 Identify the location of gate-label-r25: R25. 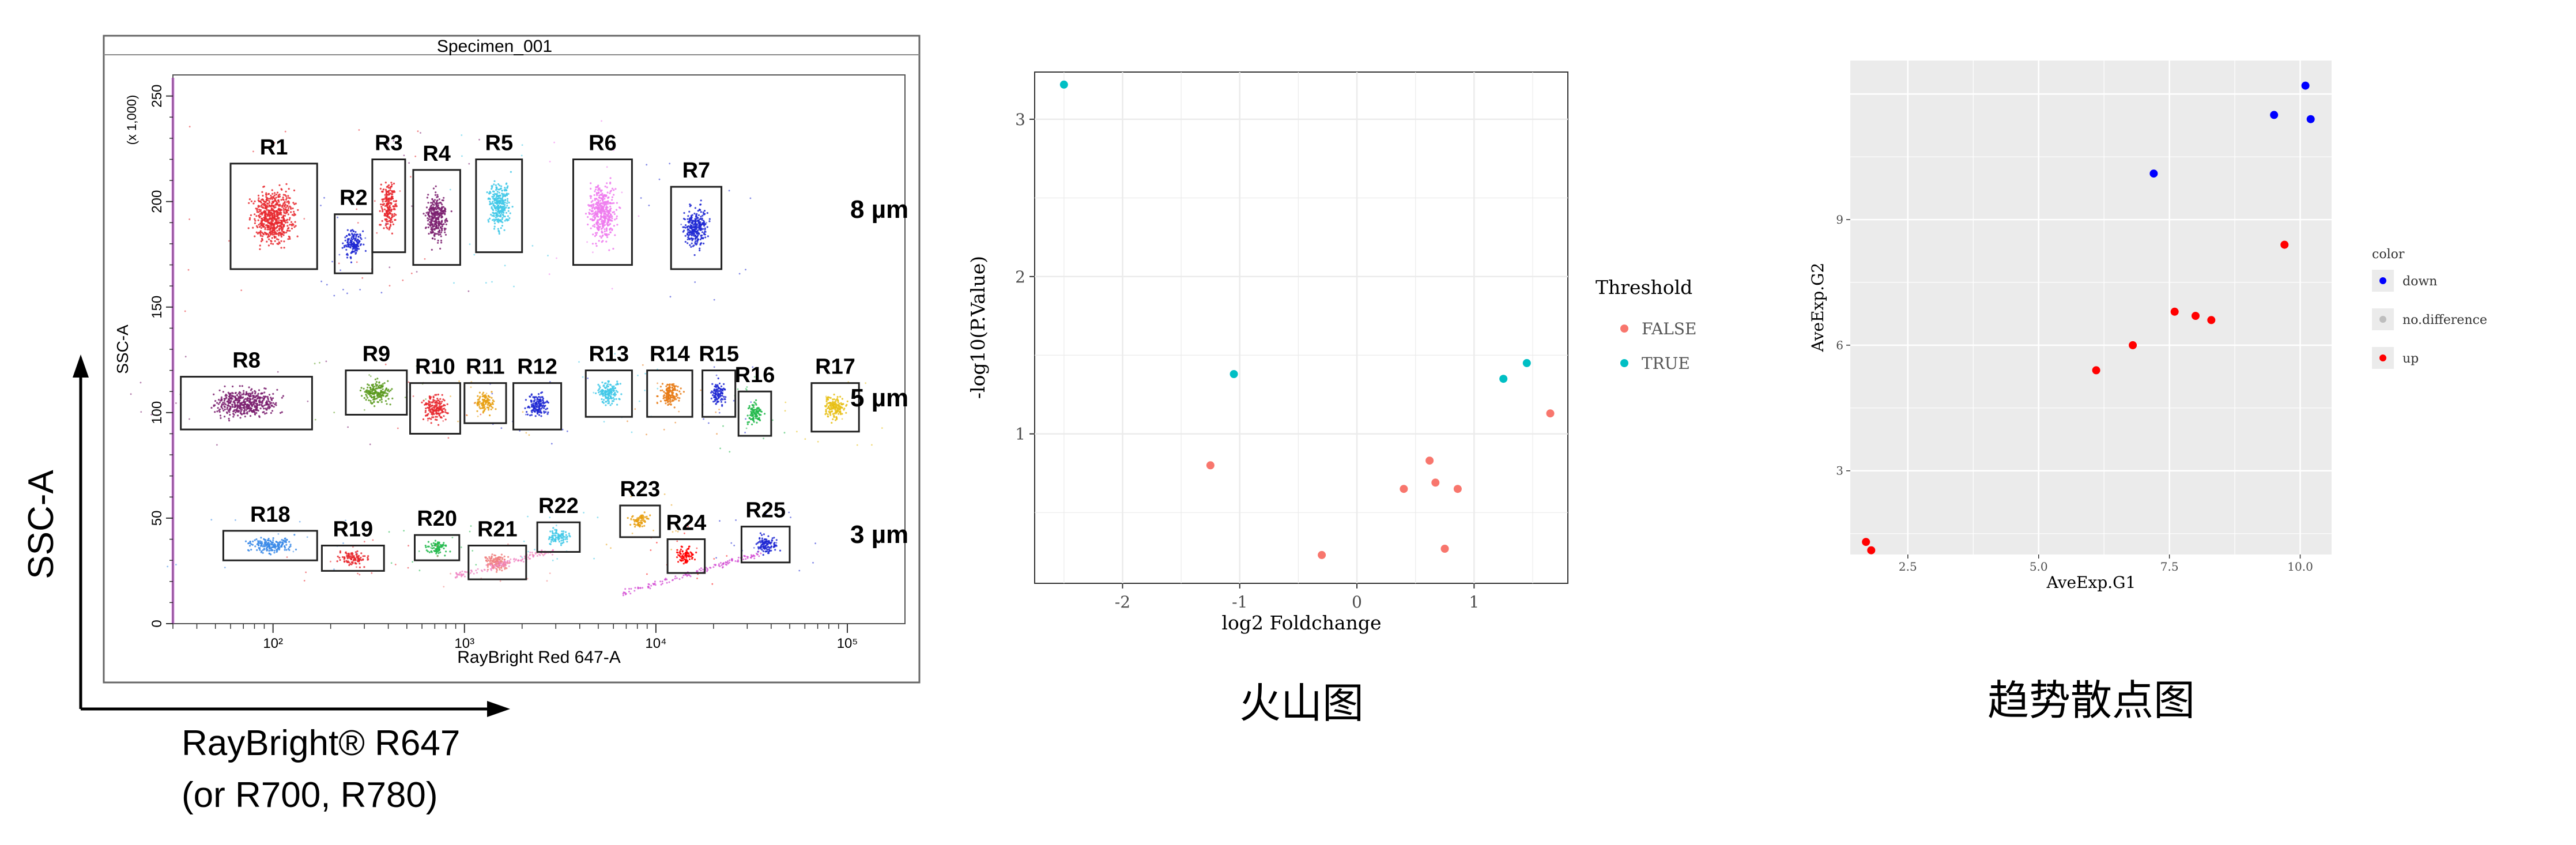
(765, 511).